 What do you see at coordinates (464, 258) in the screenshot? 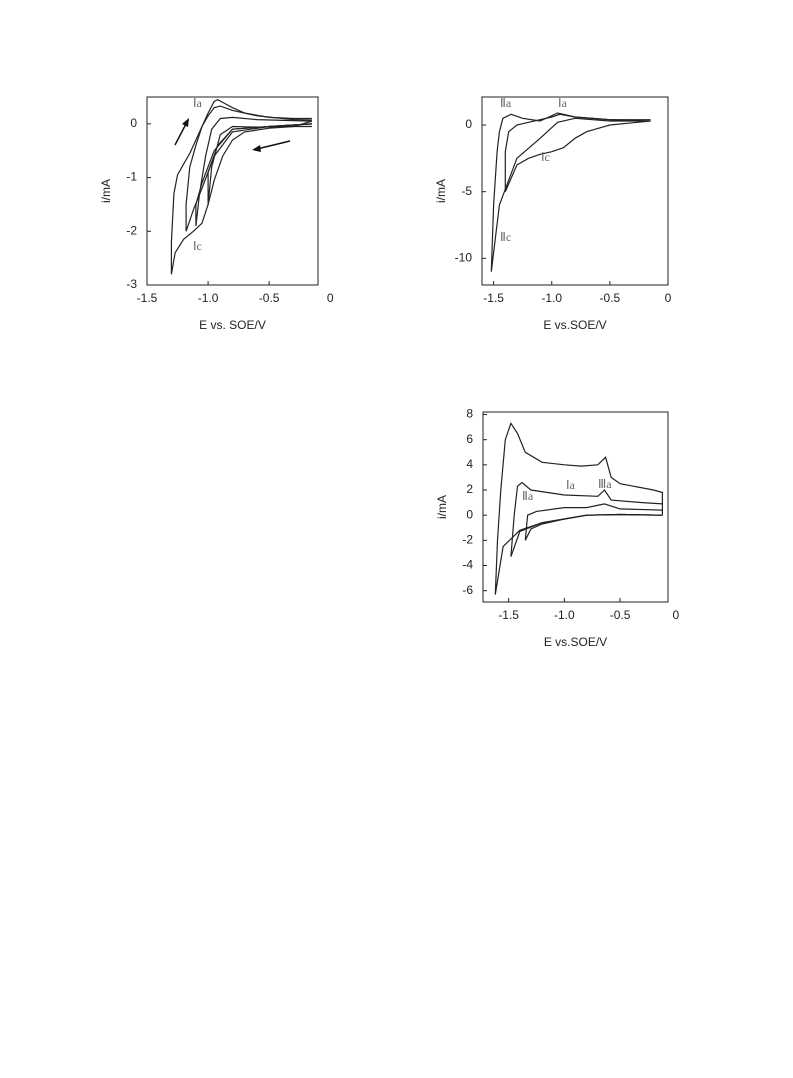
I see `y-tick-label: -10` at bounding box center [464, 258].